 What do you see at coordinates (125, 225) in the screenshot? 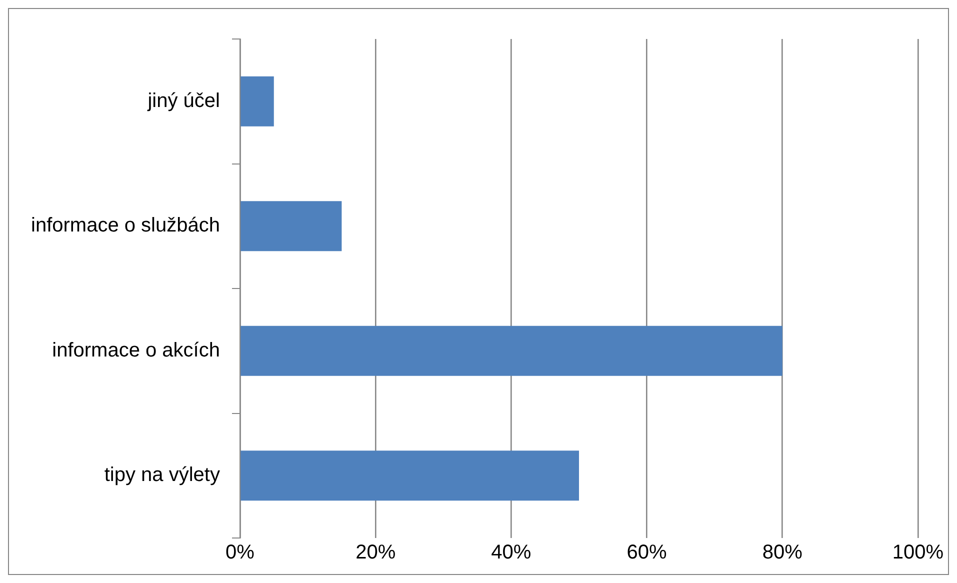
I see `y-tick-label: informace o službách` at bounding box center [125, 225].